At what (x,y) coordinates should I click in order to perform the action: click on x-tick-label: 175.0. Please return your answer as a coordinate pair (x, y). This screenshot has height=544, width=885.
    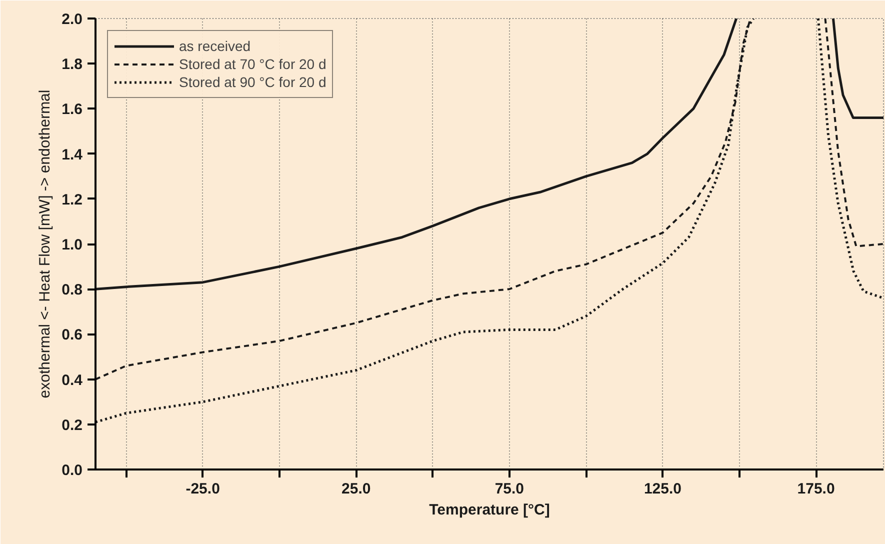
    Looking at the image, I should click on (816, 489).